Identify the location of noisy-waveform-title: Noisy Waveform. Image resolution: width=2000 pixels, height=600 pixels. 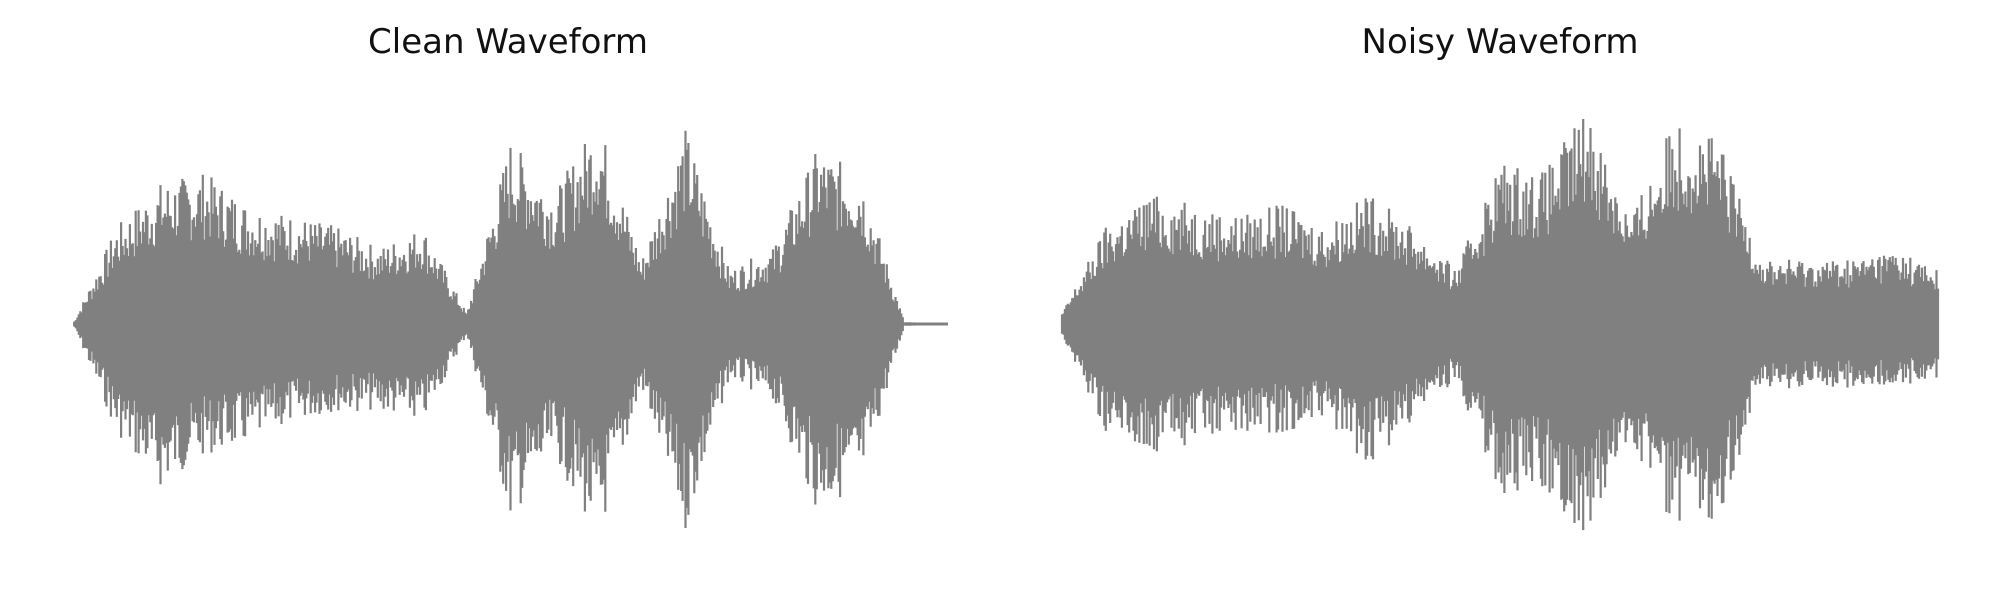
(1500, 42).